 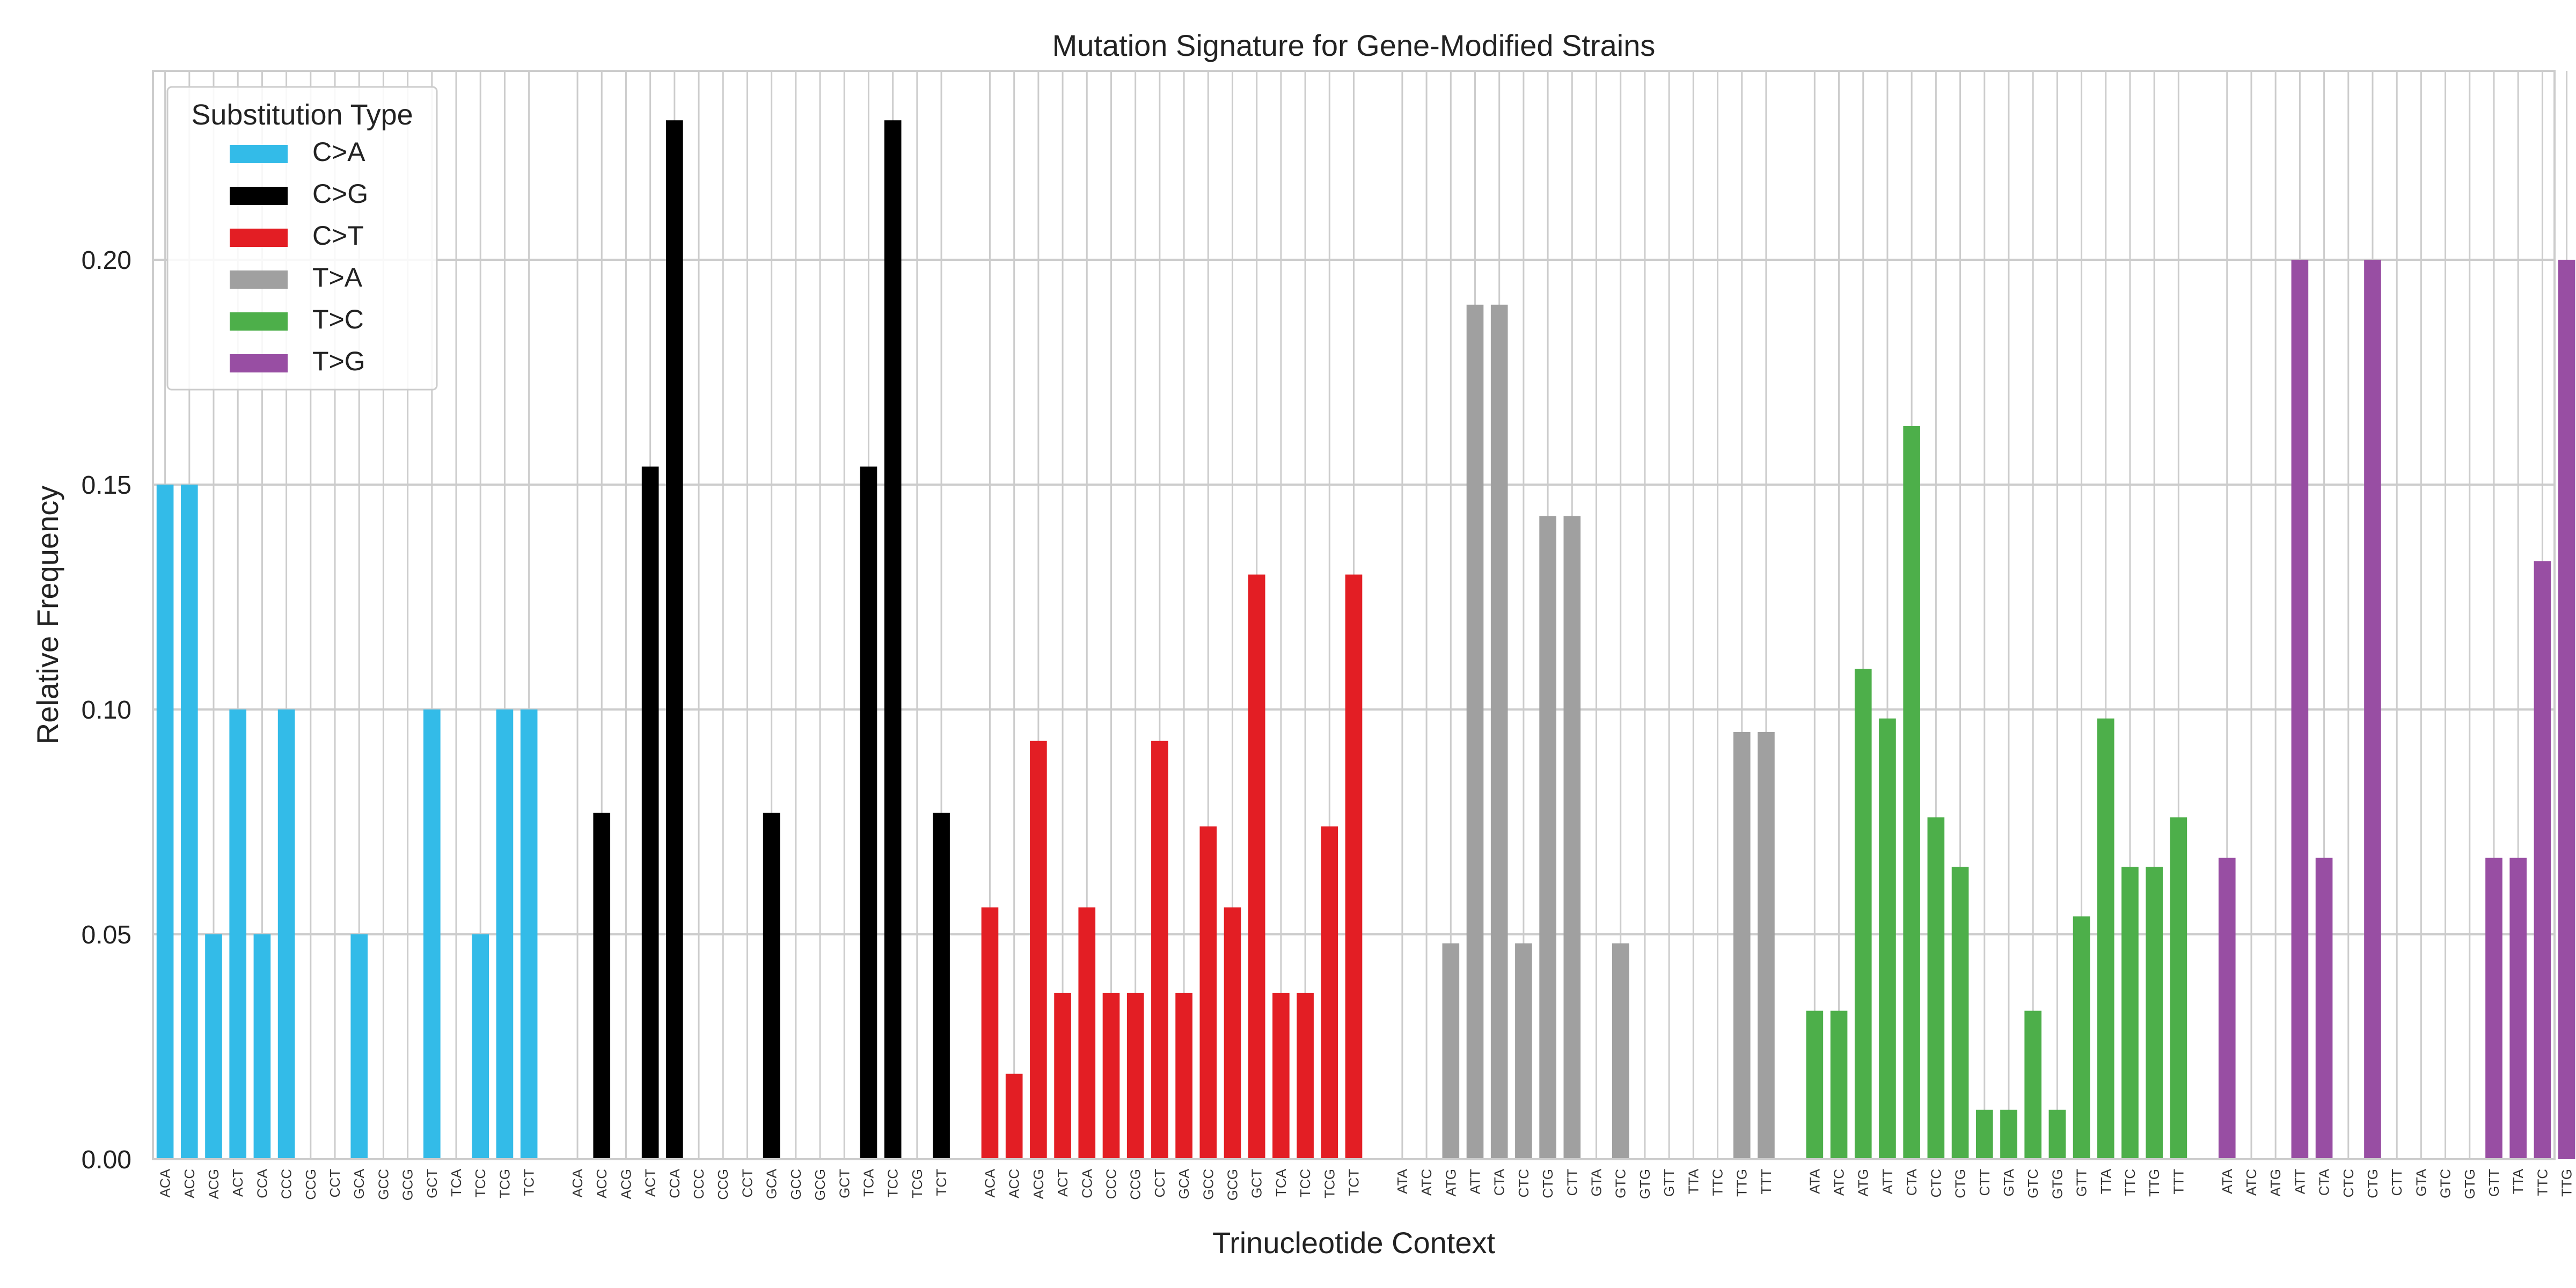 I want to click on bar-C>T-CCA, so click(x=1087, y=1033).